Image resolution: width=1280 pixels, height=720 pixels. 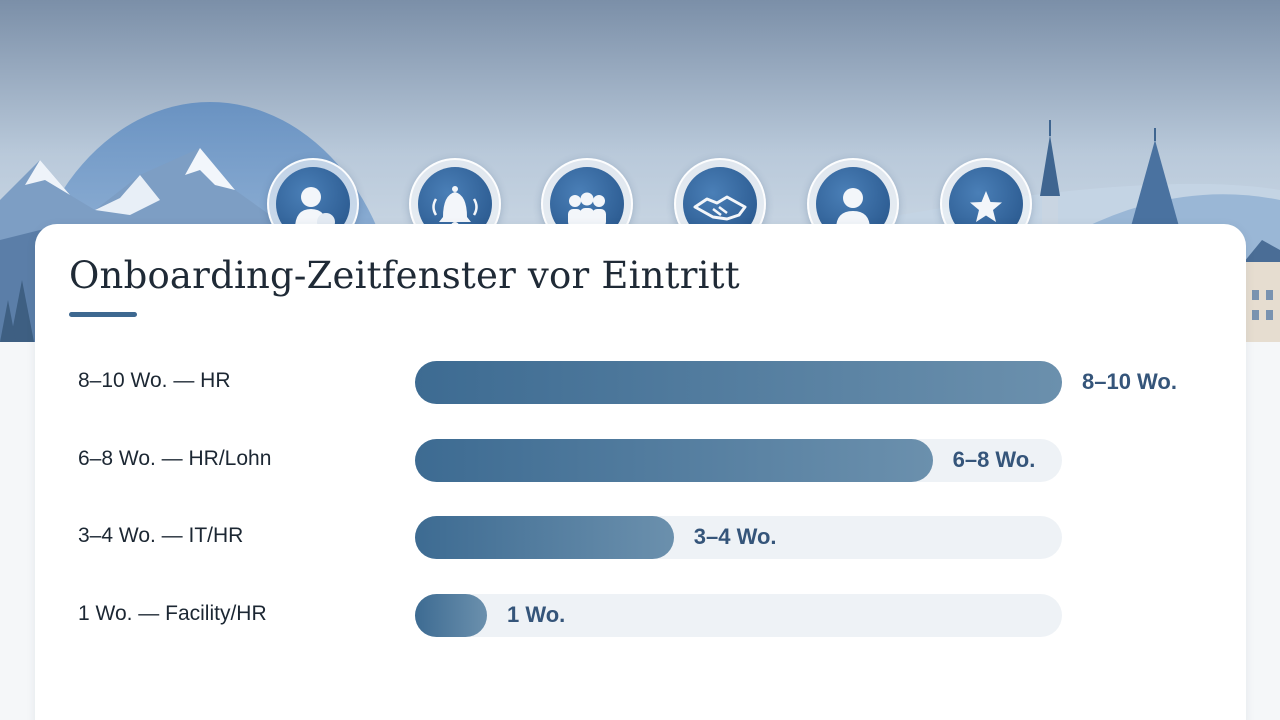 I want to click on value-label: 6–8 Wo., so click(x=994, y=459).